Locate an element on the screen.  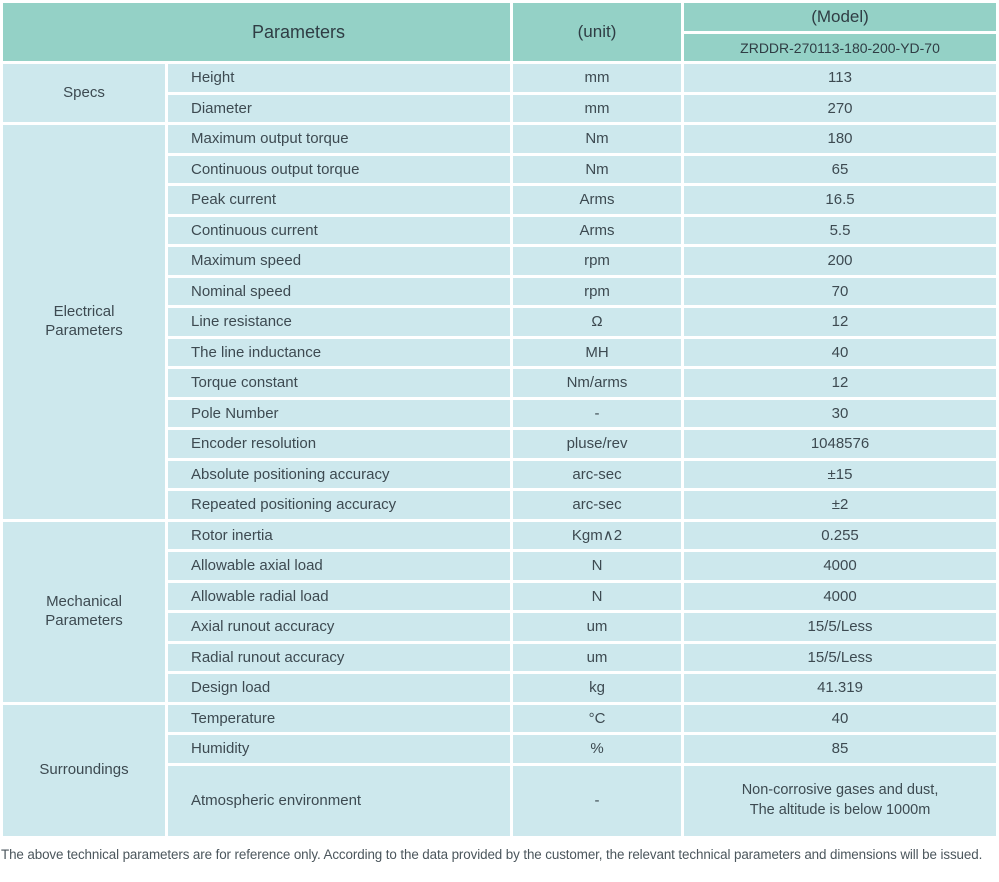
param-name: Encoder resolution is located at coordinates (339, 444).